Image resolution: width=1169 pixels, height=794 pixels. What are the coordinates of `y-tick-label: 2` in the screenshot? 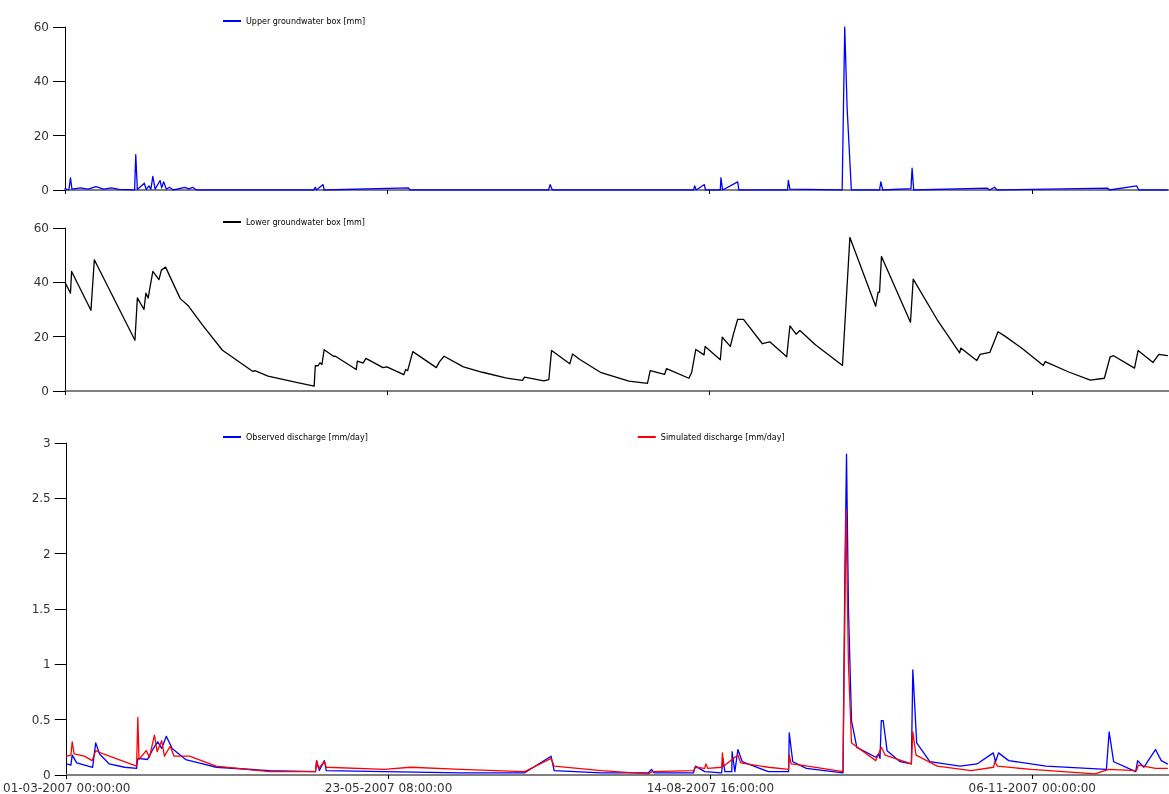 It's located at (47, 553).